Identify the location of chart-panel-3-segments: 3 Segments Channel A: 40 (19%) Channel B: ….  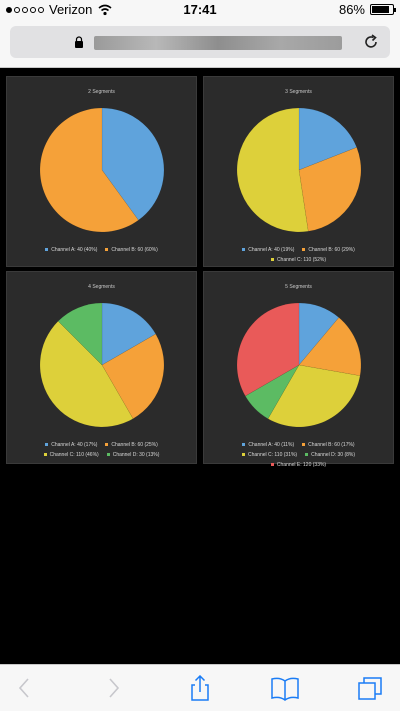
(298, 171).